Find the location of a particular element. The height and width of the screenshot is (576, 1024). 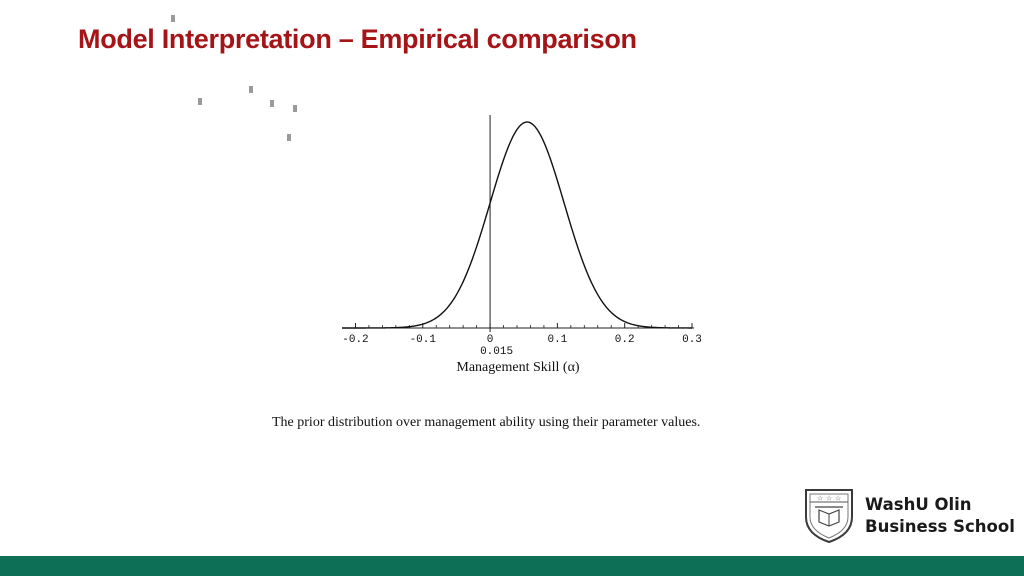

x-tick-label: 0.3 is located at coordinates (692, 340).